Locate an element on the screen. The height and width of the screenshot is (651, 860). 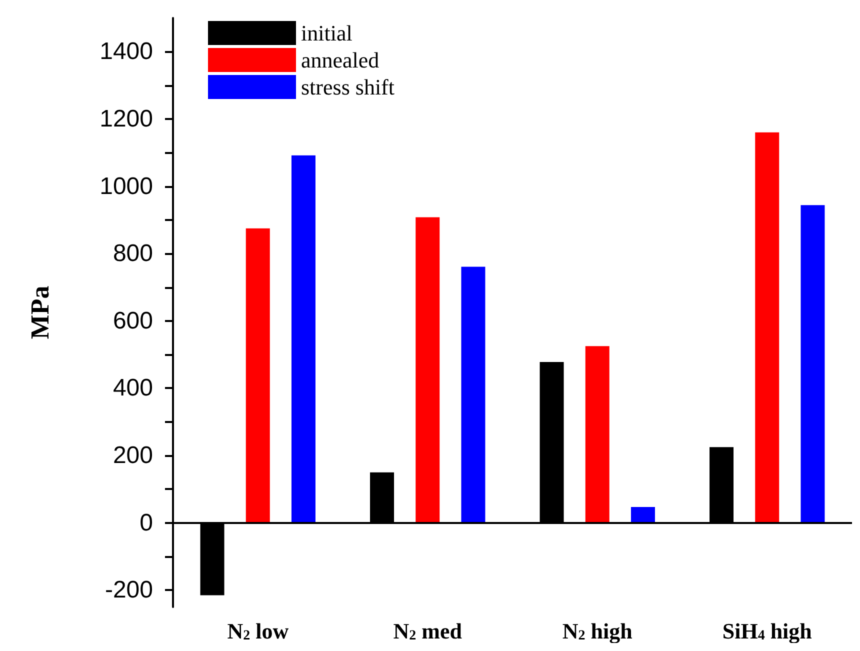
y-tick-label: -200 is located at coordinates (128, 590).